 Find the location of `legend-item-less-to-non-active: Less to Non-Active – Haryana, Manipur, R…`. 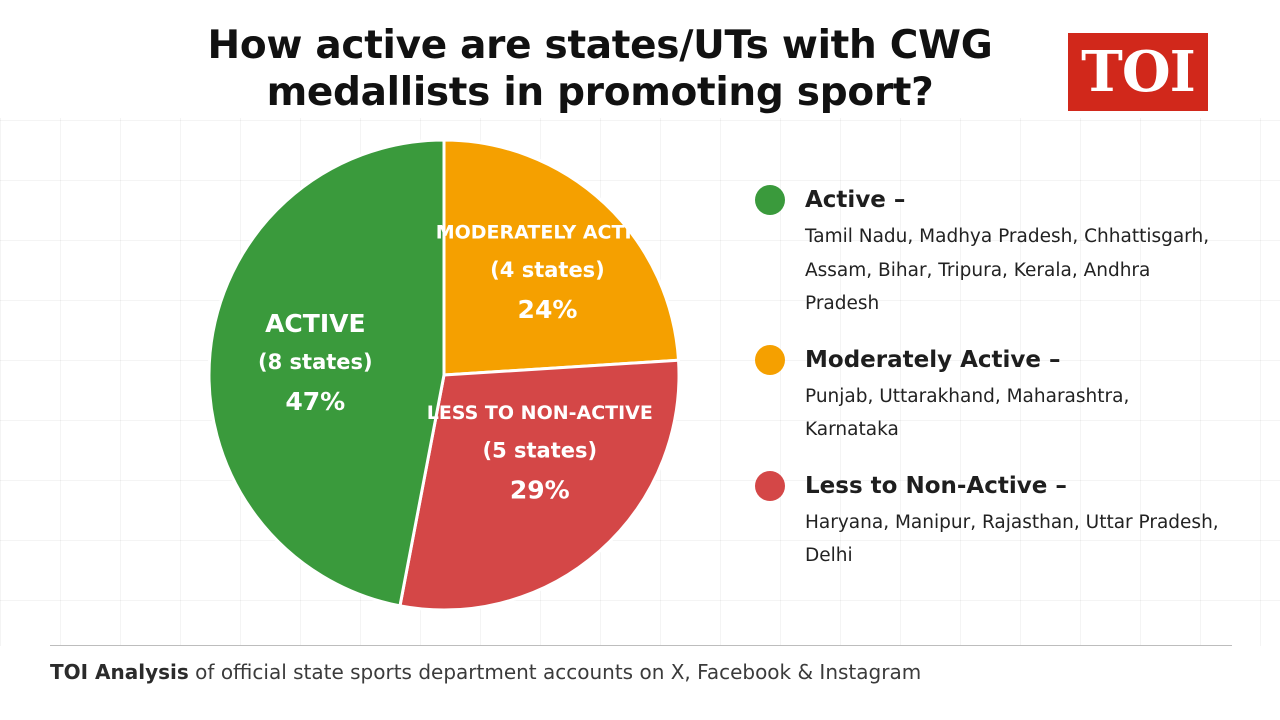

legend-item-less-to-non-active: Less to Non-Active – Haryana, Manipur, R… is located at coordinates (990, 519).